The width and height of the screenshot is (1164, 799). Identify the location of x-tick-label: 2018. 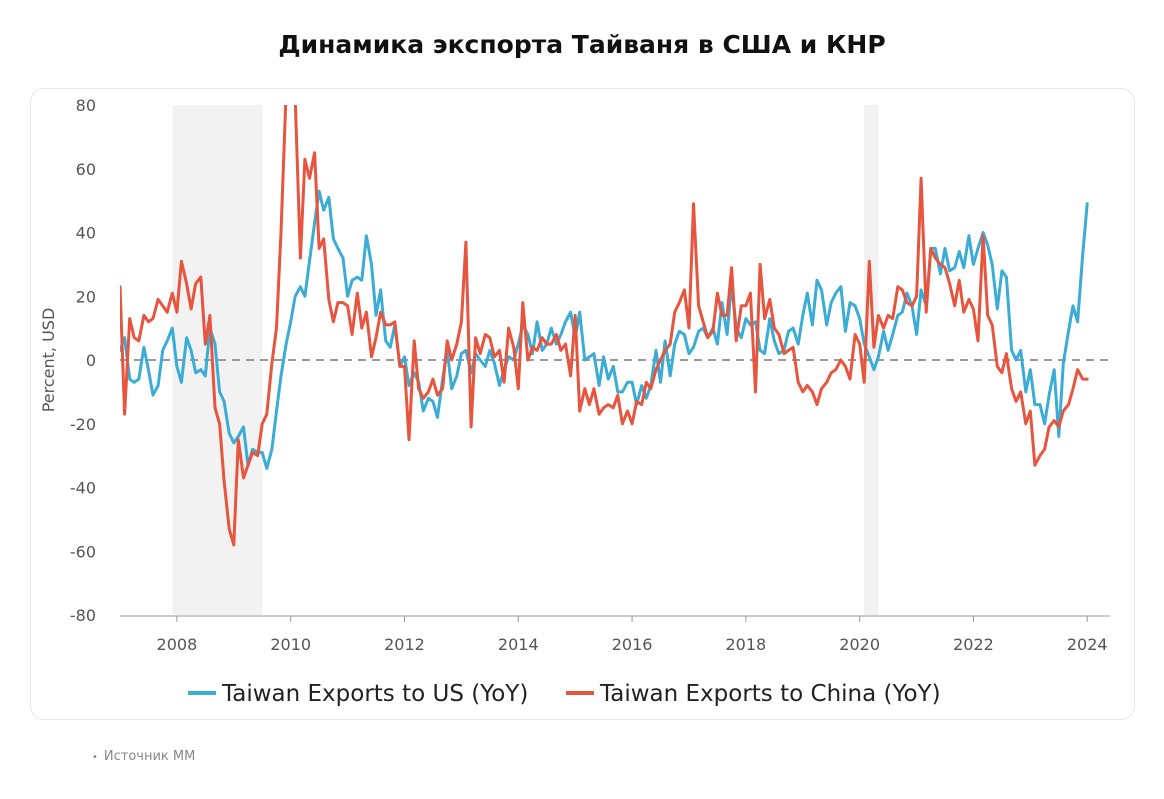
(746, 644).